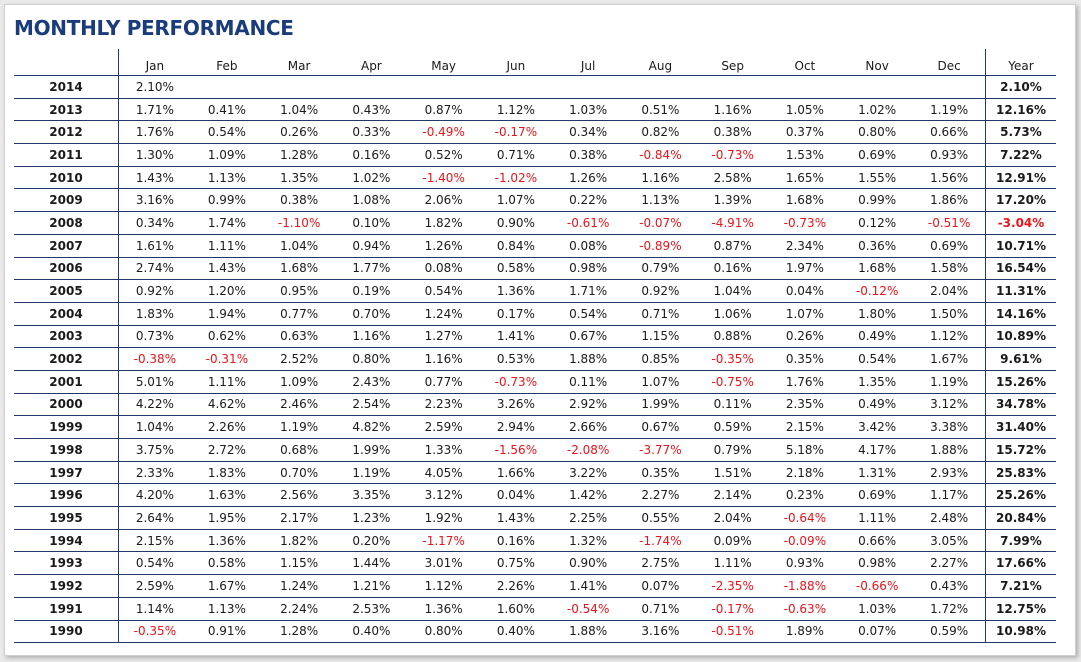 The image size is (1081, 662). I want to click on month-value-cell: 0.79%, so click(732, 450).